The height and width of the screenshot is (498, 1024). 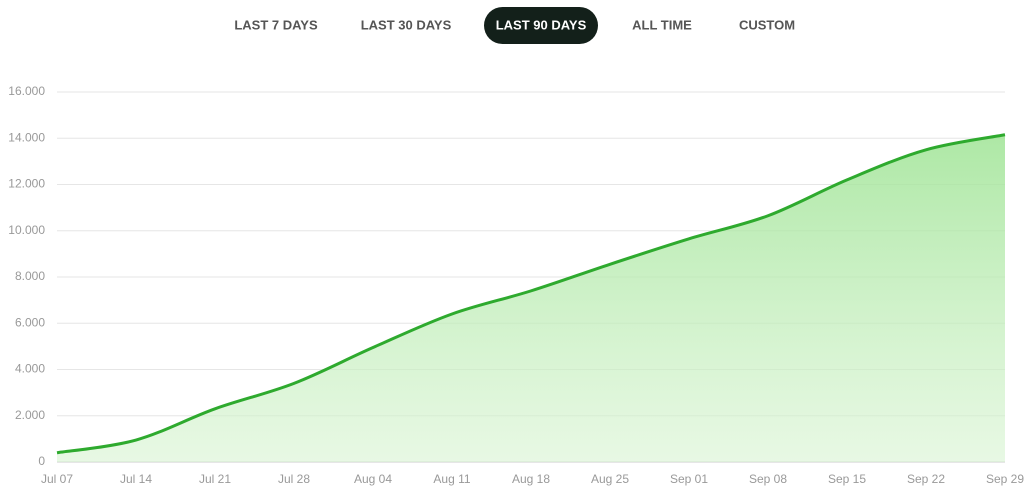 I want to click on x-tick-label: Sep 08, so click(x=768, y=479).